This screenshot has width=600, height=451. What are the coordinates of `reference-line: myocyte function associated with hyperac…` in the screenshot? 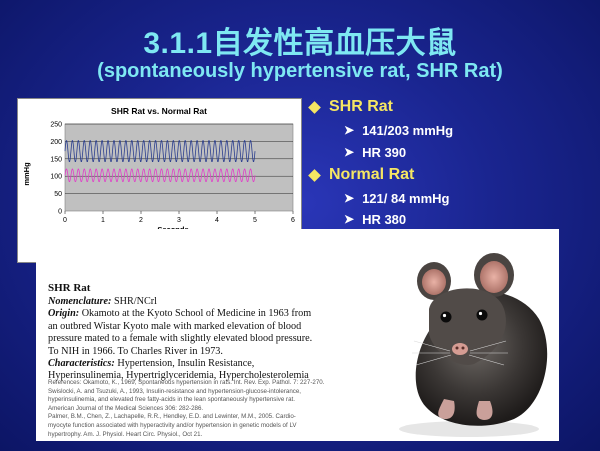 It's located at (172, 425).